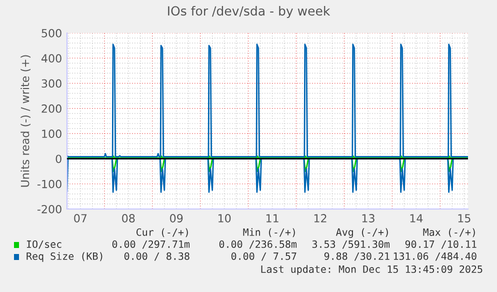 The image size is (497, 292). Describe the element at coordinates (52, 108) in the screenshot. I see `y-tick-label: 200` at that location.